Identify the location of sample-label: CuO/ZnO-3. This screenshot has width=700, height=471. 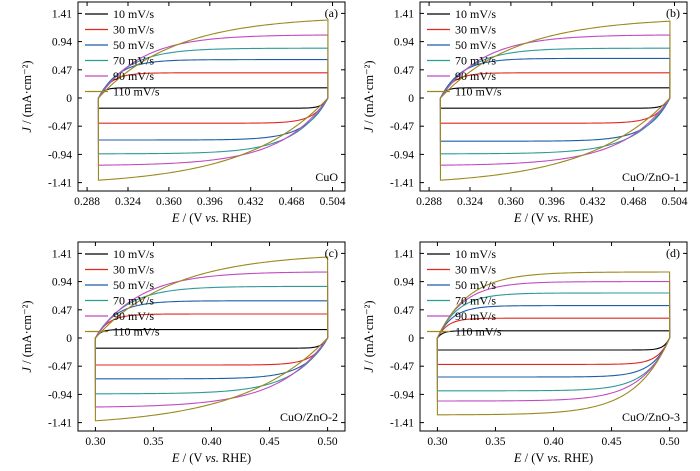
(651, 417).